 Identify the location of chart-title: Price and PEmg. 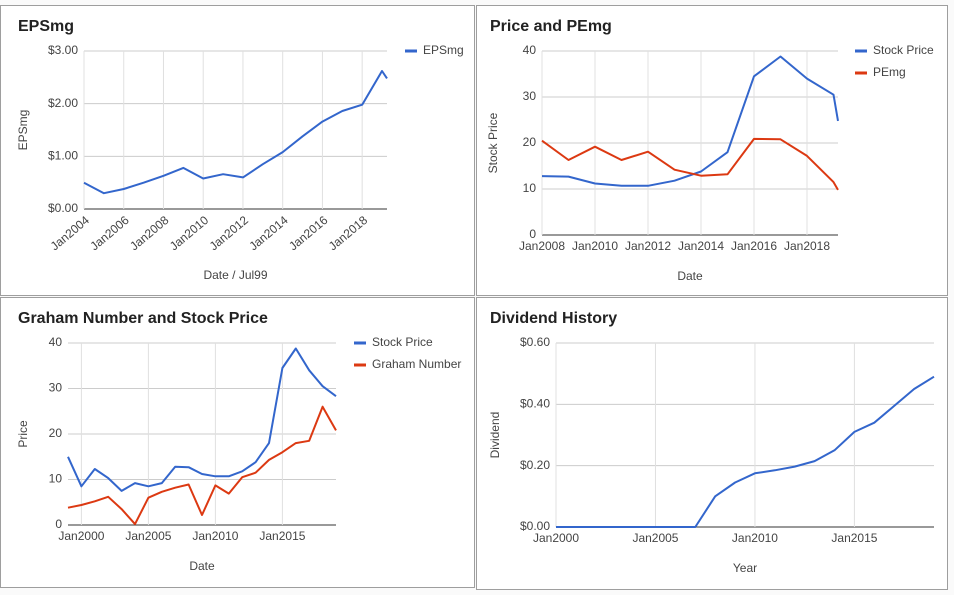
(551, 26).